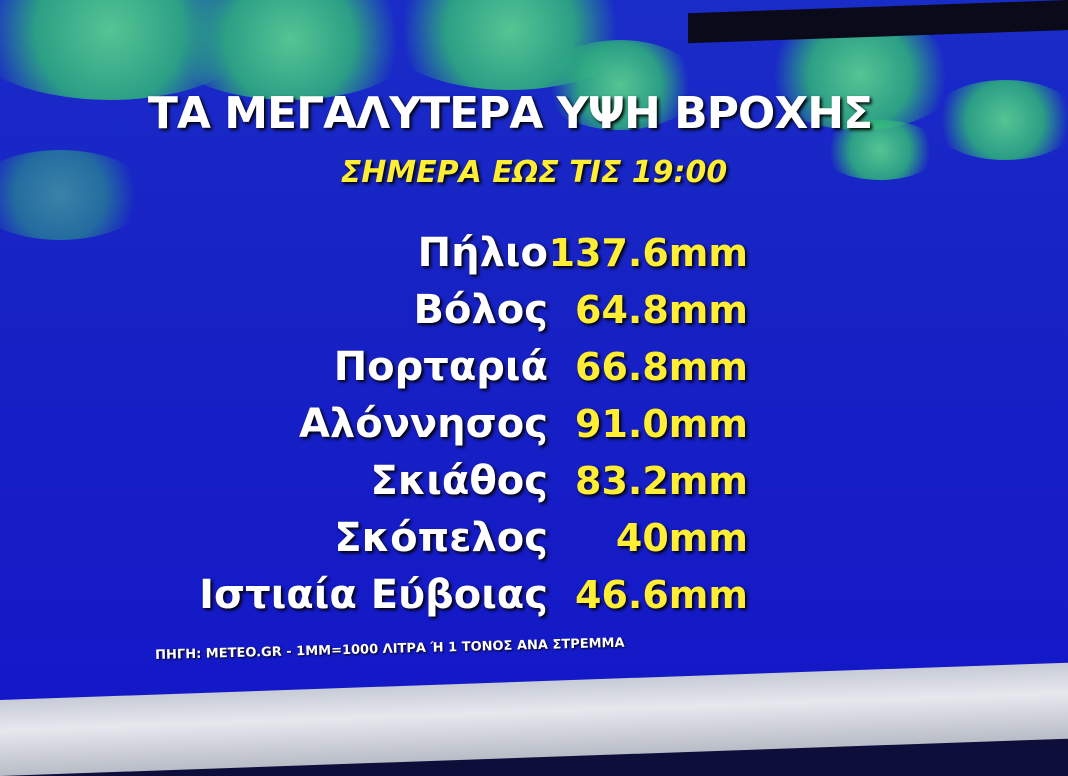 The image size is (1068, 776). I want to click on table-row: Σκόπελος 40mm, so click(534, 537).